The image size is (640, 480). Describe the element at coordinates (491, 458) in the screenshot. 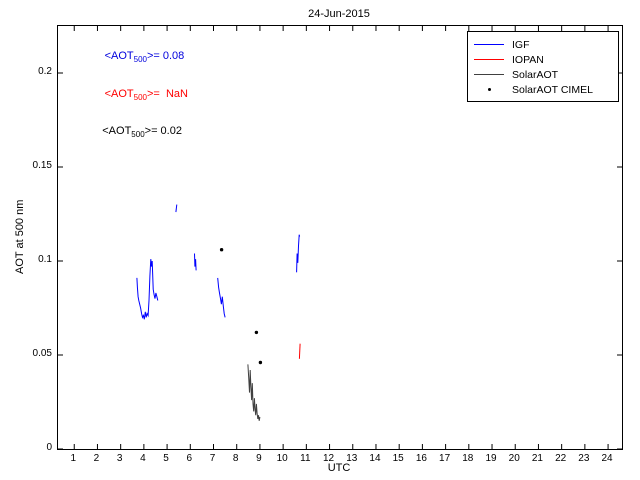

I see `x-tick-label: 19` at that location.